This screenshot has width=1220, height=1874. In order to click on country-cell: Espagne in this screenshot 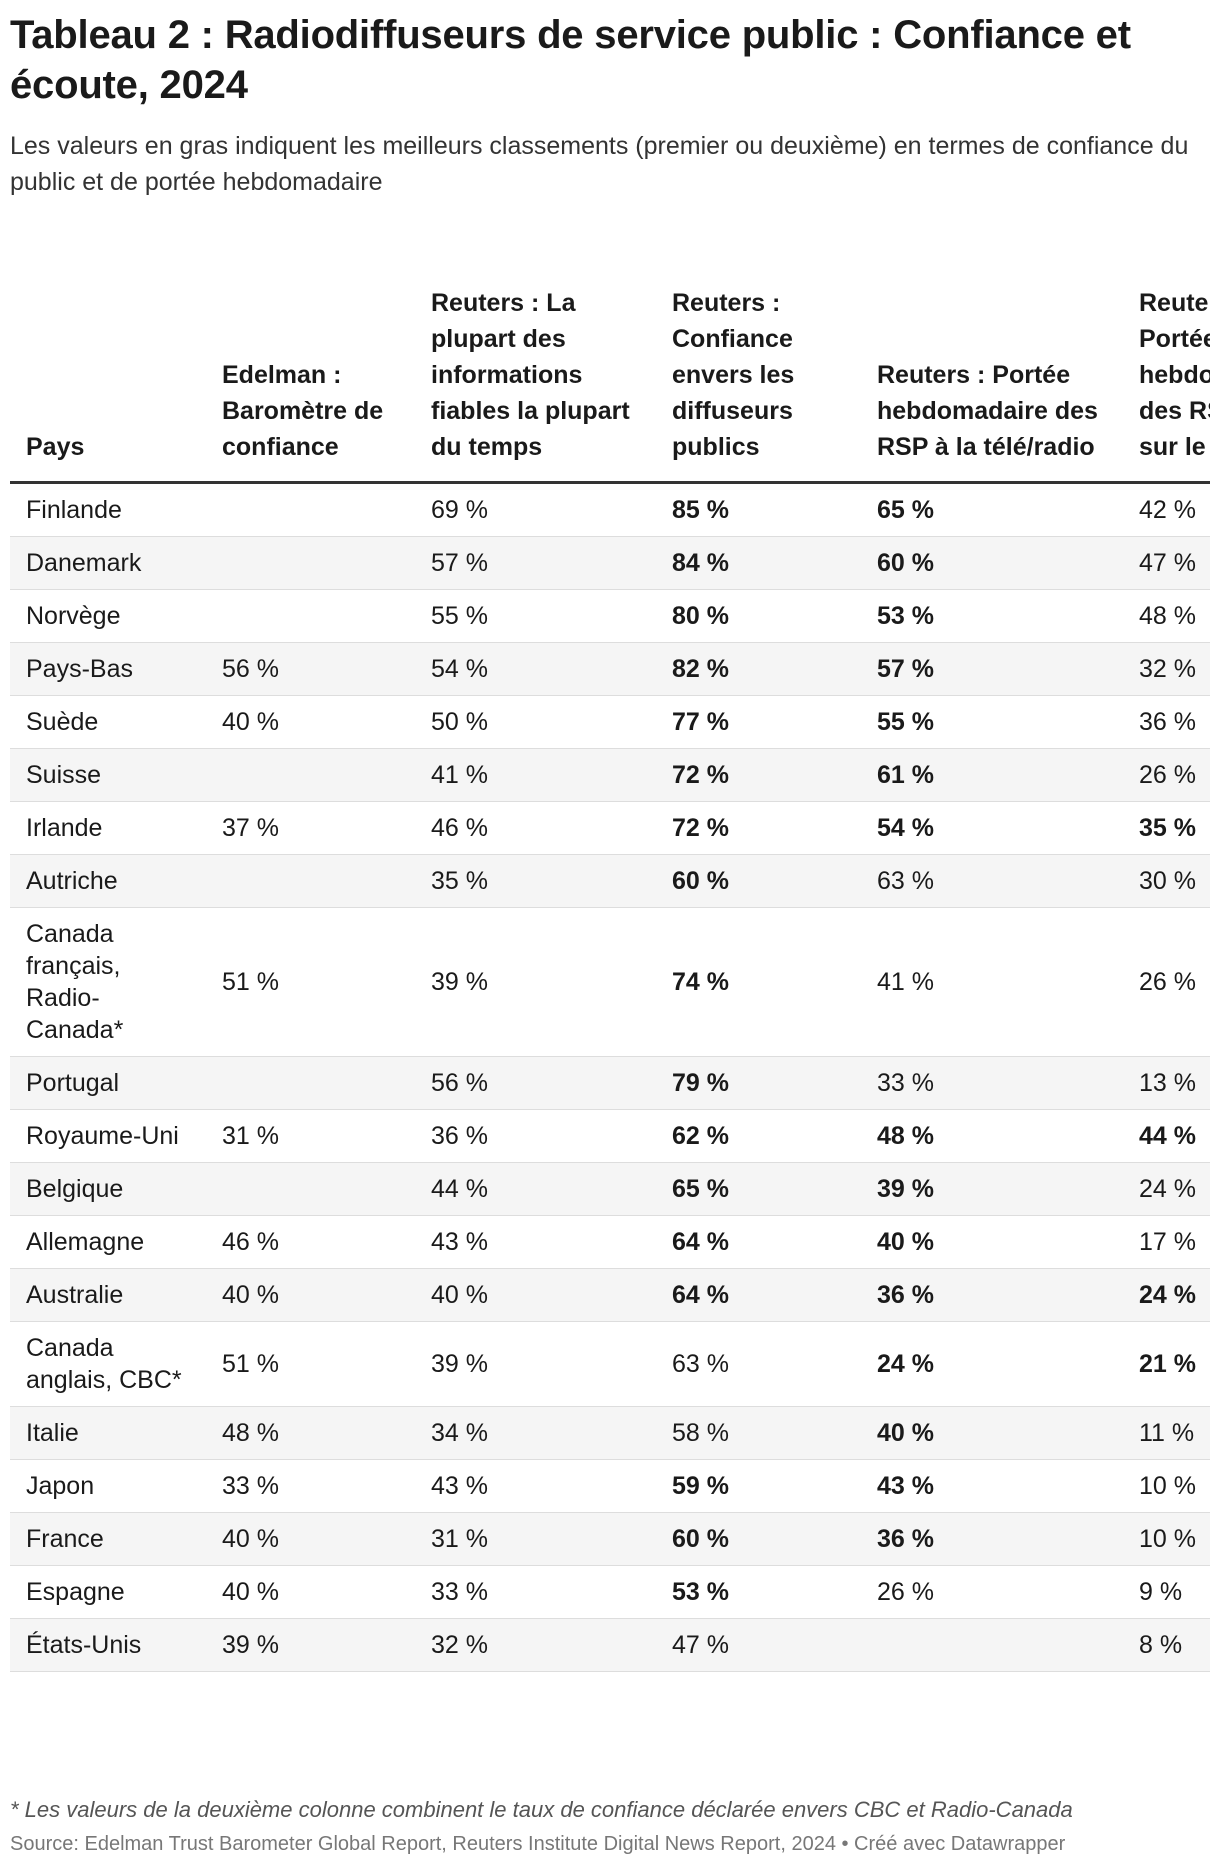, I will do `click(108, 1592)`.